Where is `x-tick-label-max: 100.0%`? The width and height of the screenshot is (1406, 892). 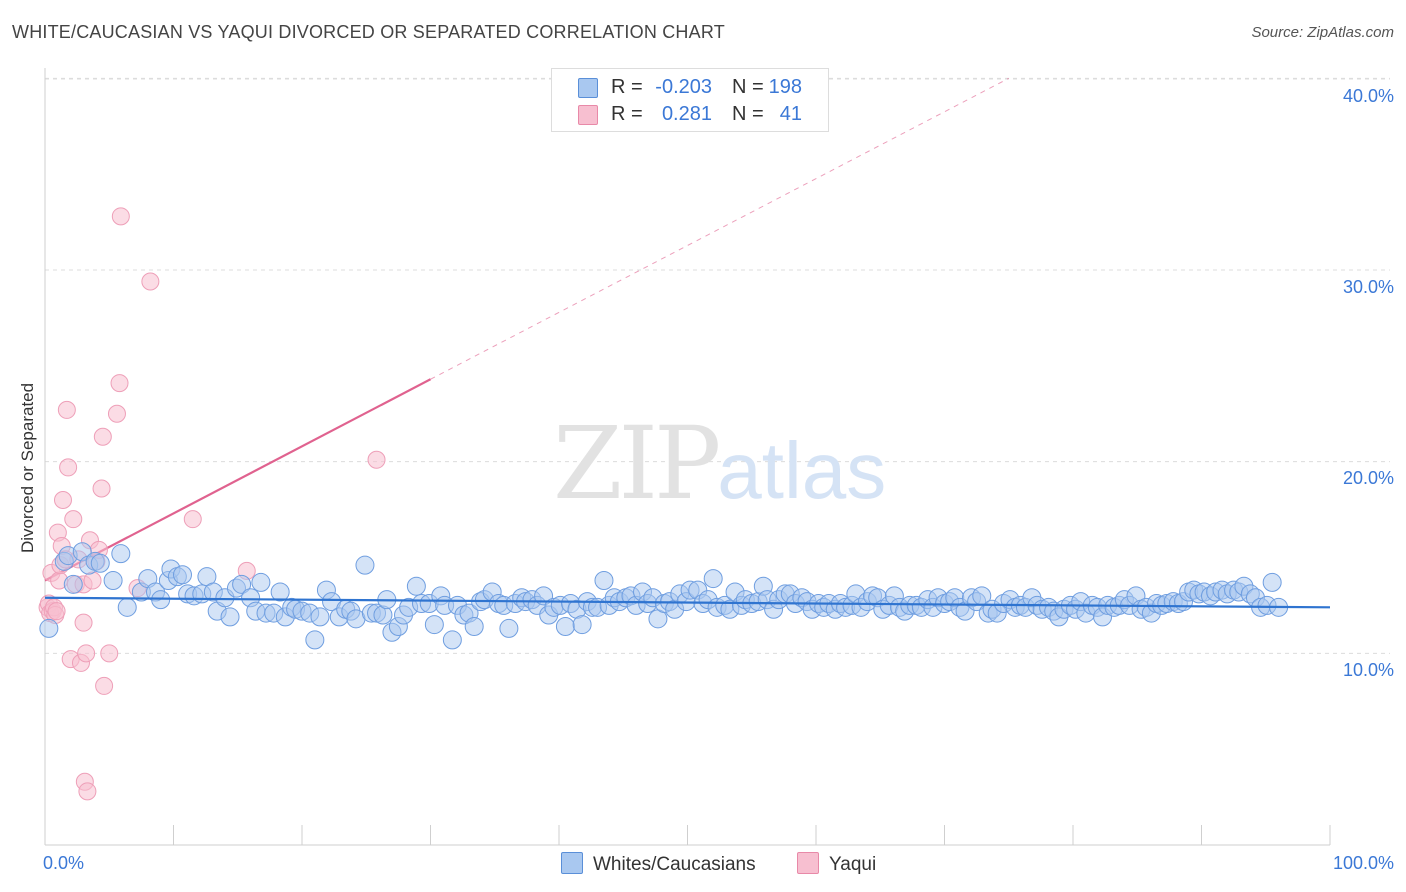 x-tick-label-max: 100.0% is located at coordinates (1363, 863).